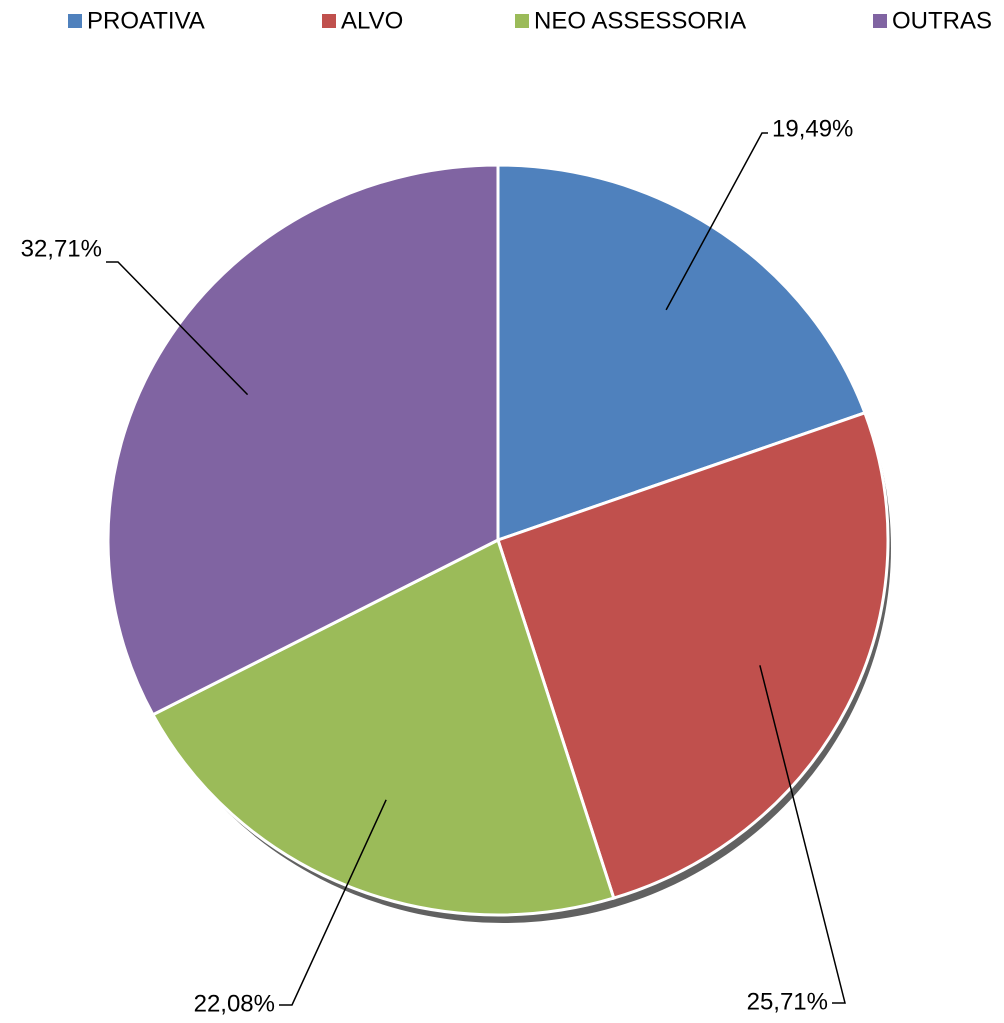  I want to click on data-label: 19,49%, so click(812, 128).